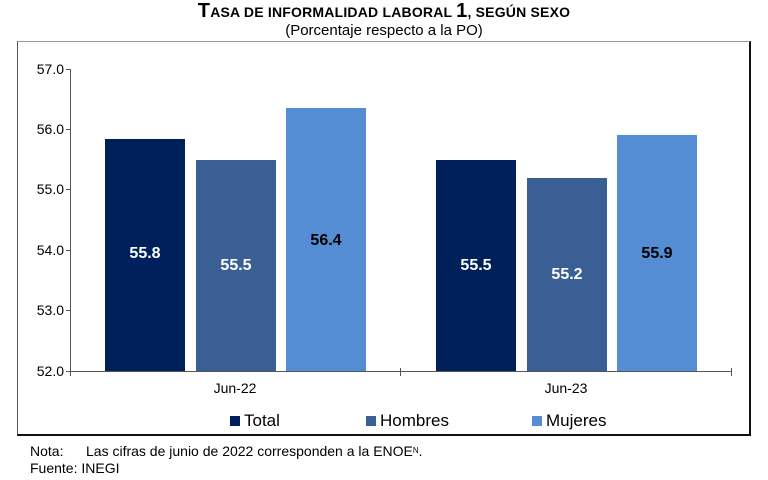 The image size is (768, 480). What do you see at coordinates (235, 388) in the screenshot?
I see `x-category-label: Jun-22` at bounding box center [235, 388].